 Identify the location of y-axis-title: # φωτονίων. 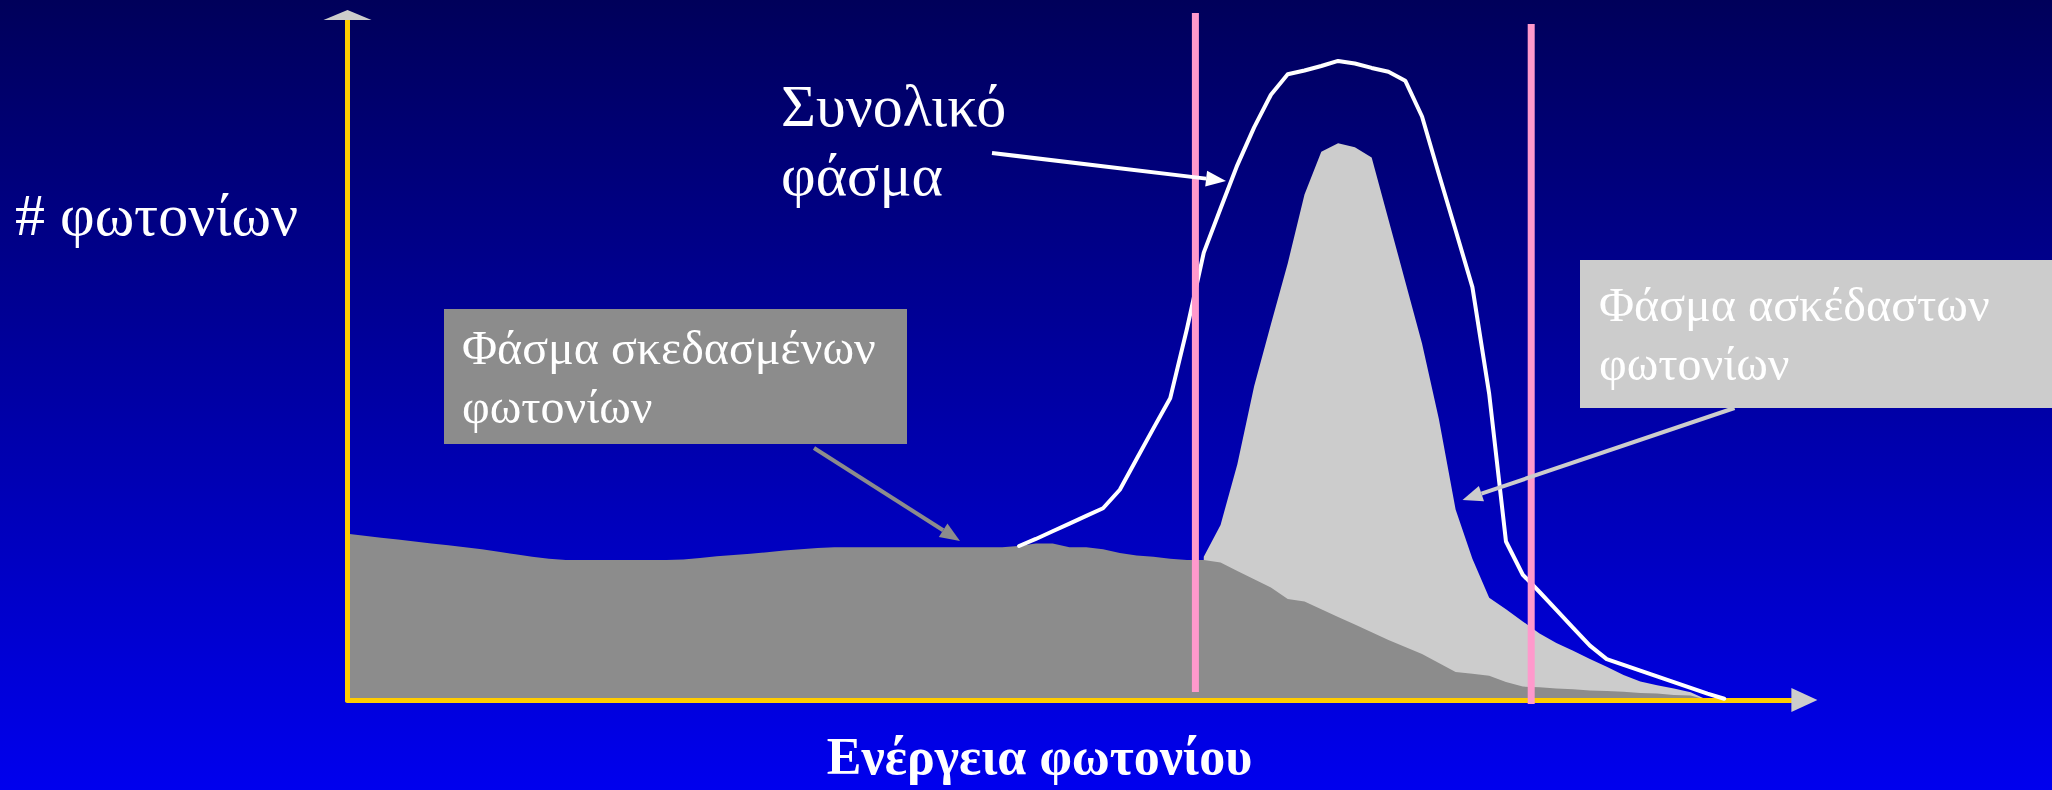
(157, 215).